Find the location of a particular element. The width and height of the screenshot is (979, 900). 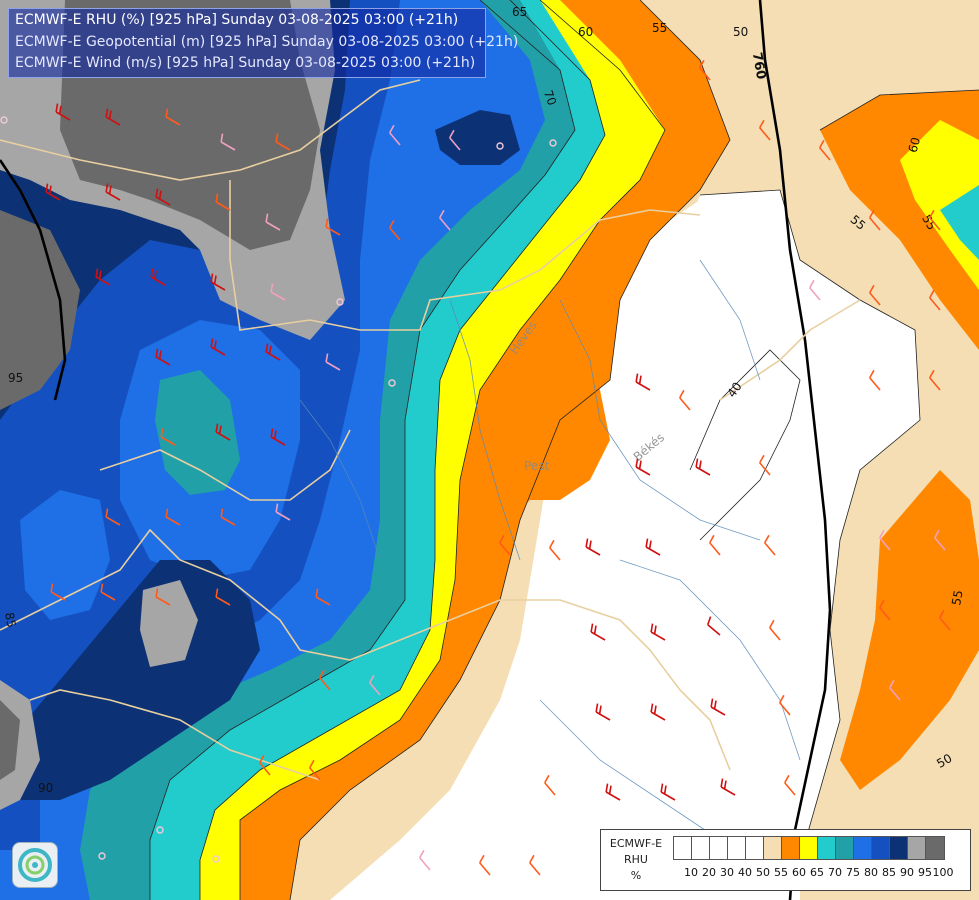

legend-tick-label: 100 is located at coordinates (943, 872).